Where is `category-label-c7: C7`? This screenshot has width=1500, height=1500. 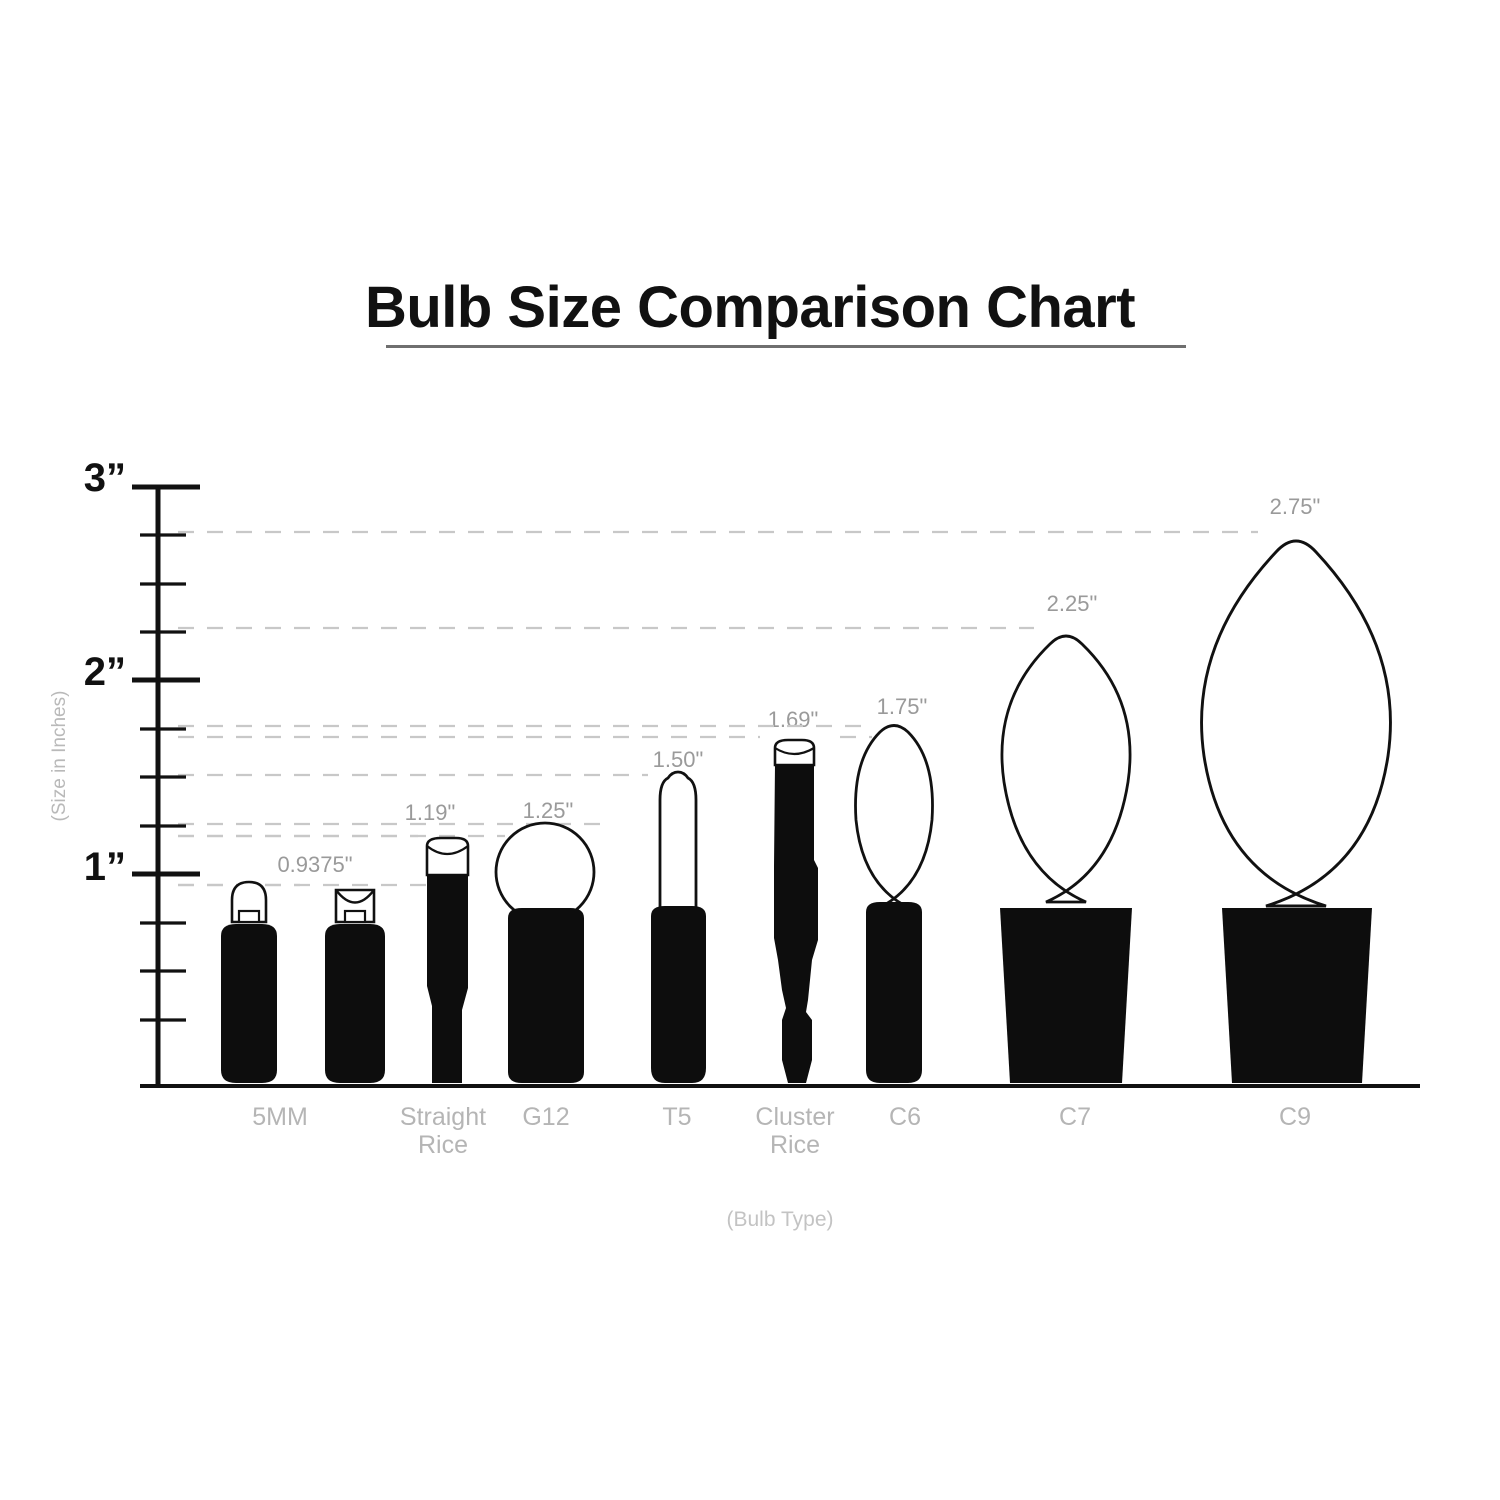
category-label-c7: C7 is located at coordinates (1075, 1117).